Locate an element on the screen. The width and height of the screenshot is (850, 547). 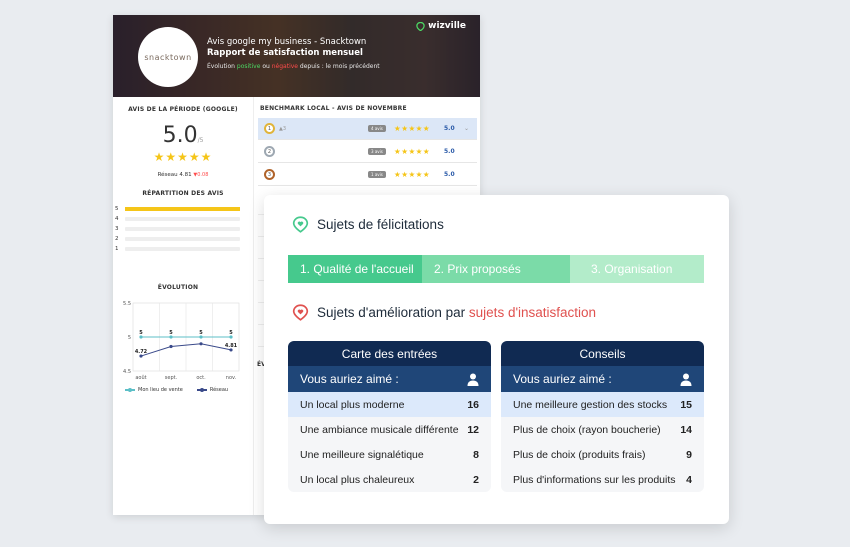
row-count: 9 is located at coordinates (689, 454).